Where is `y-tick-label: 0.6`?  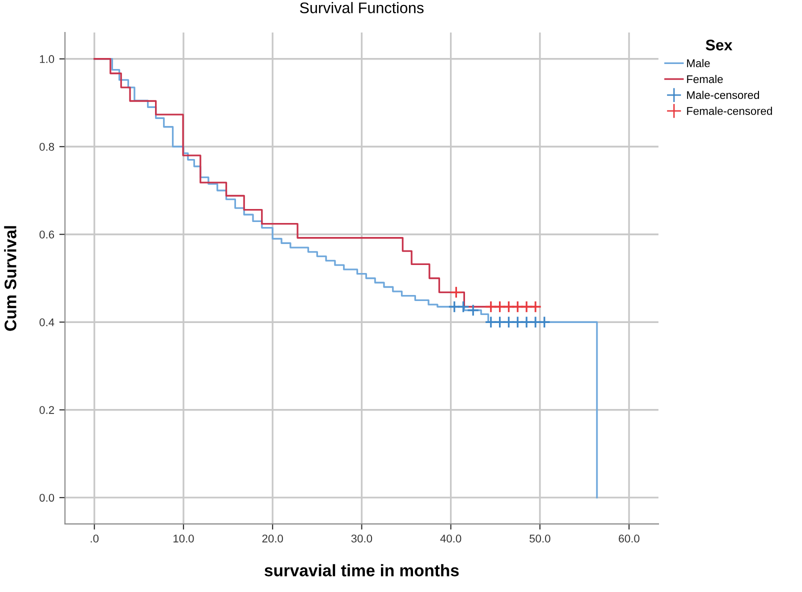 y-tick-label: 0.6 is located at coordinates (47, 234).